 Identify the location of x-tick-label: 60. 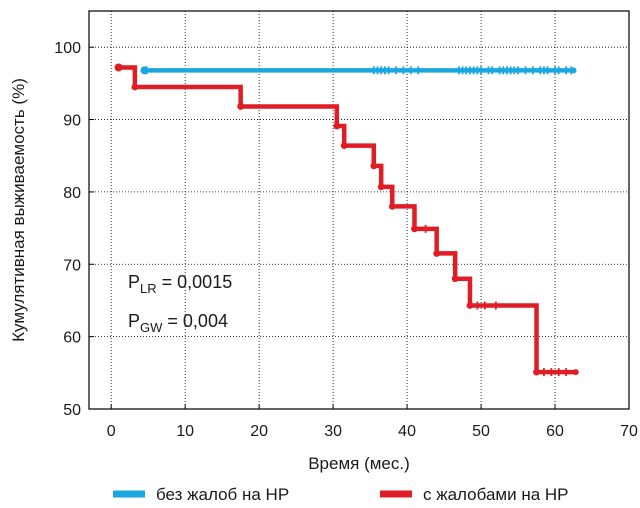
(555, 431).